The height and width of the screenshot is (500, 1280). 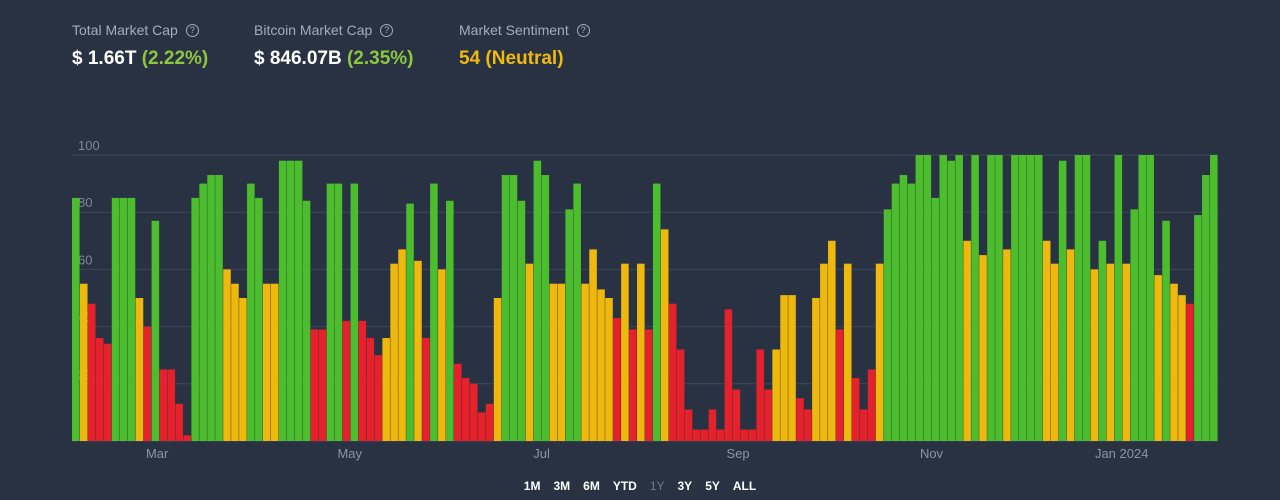 What do you see at coordinates (140, 46) in the screenshot?
I see `stat: Total Market Cap? $ 1.66T (2.22%)` at bounding box center [140, 46].